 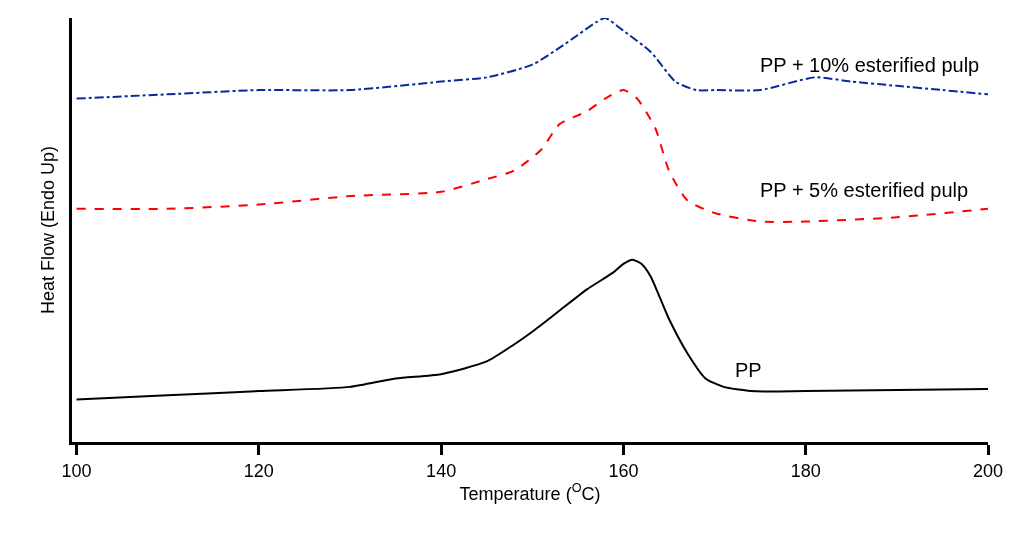 What do you see at coordinates (258, 470) in the screenshot?
I see `x-tick-label: 120` at bounding box center [258, 470].